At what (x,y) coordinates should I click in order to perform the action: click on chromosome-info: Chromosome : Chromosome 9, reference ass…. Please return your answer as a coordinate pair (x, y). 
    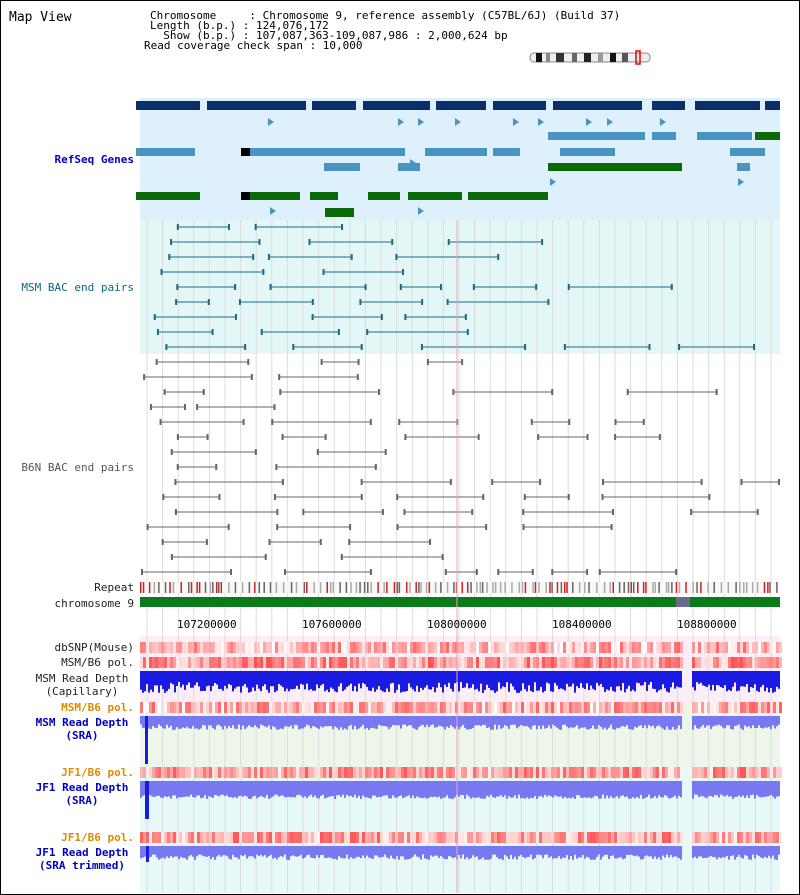
    Looking at the image, I should click on (385, 15).